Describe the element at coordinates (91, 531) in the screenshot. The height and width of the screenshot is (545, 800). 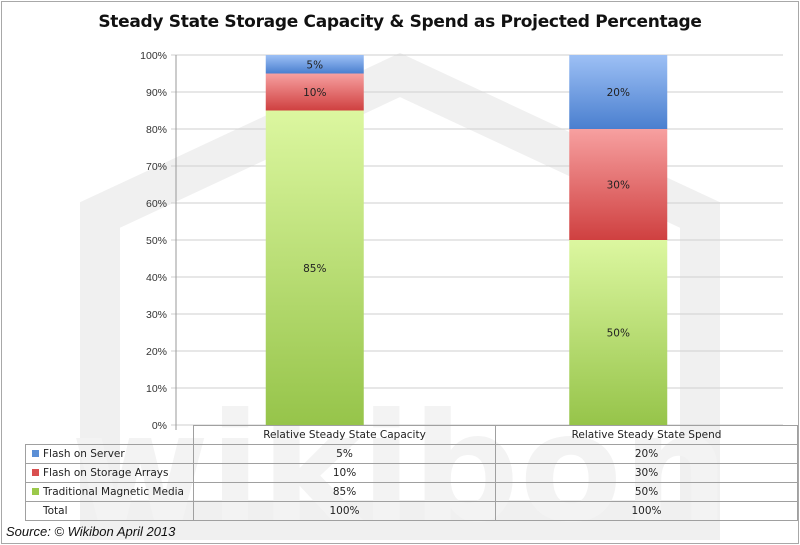
I see `source-note: Source: © Wikibon April 2013` at that location.